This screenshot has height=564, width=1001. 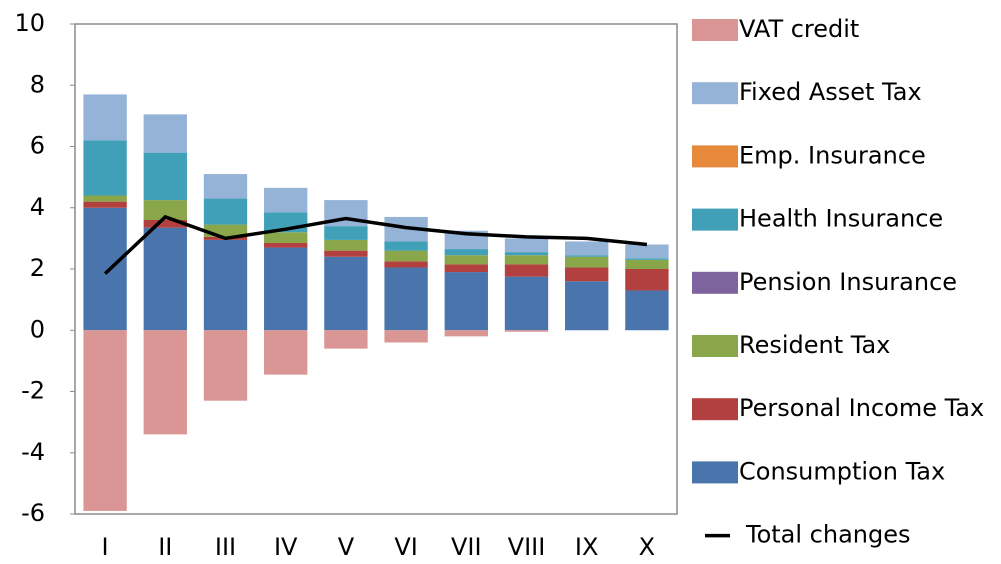 I want to click on x-tick-label: X, so click(x=647, y=547).